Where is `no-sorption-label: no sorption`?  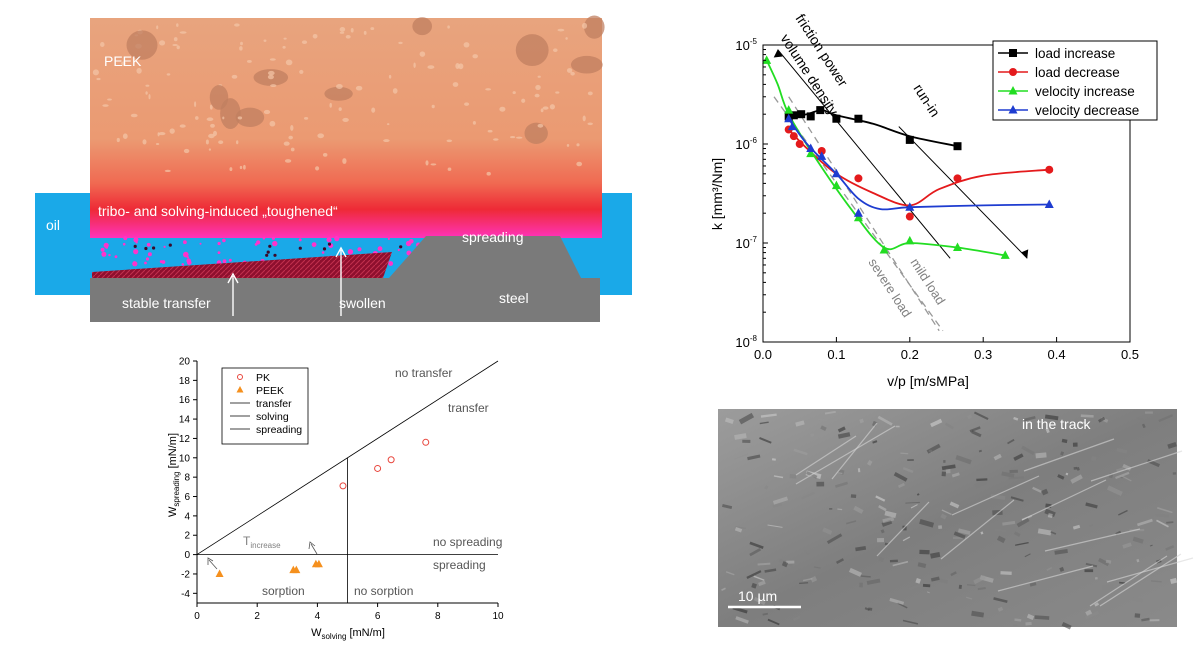 no-sorption-label: no sorption is located at coordinates (383, 591).